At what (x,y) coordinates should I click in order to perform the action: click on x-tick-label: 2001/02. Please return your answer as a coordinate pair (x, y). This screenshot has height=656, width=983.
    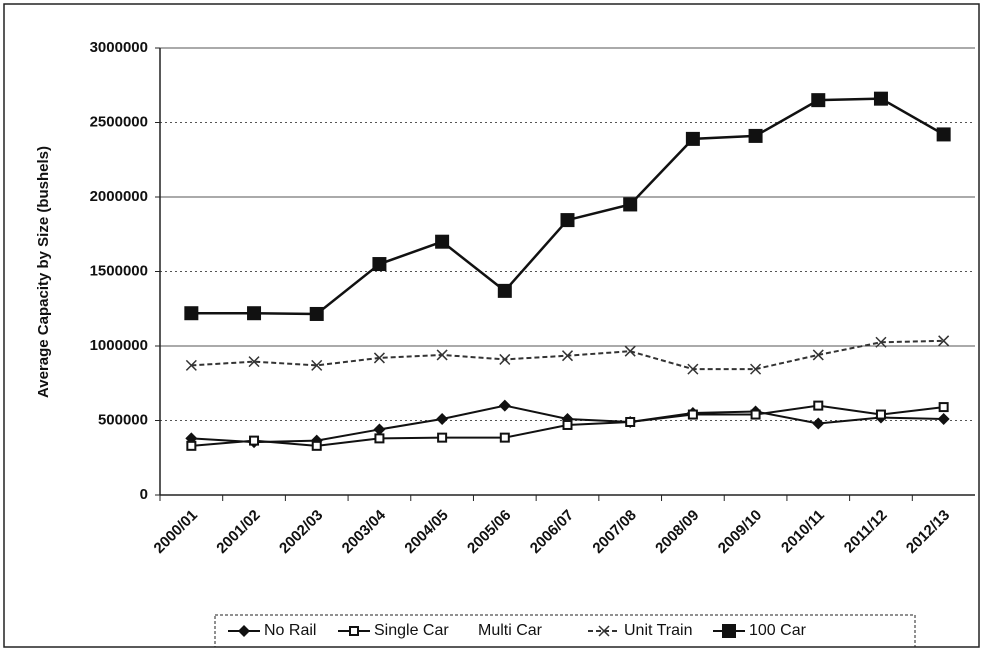
    Looking at the image, I should click on (238, 532).